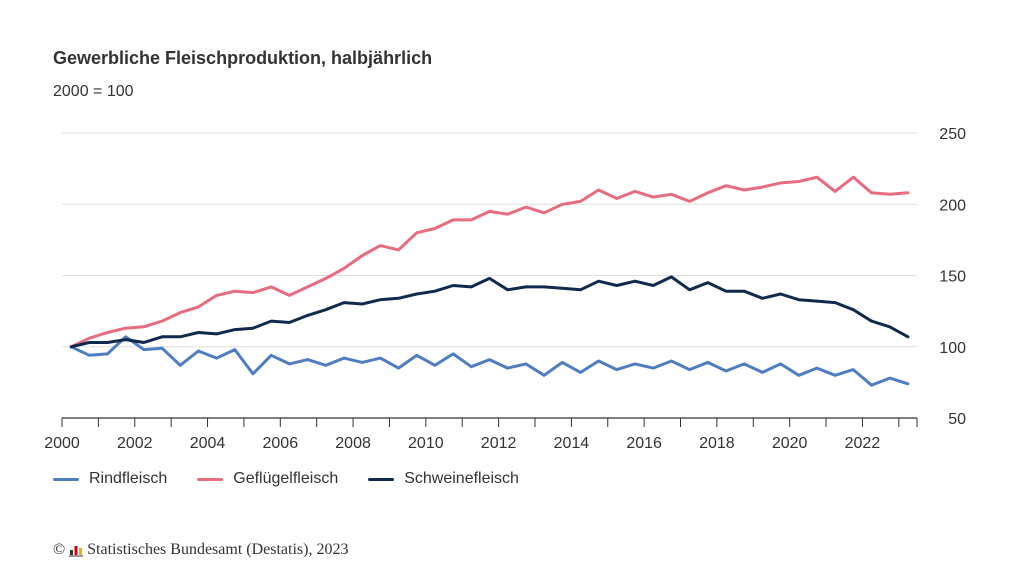 Image resolution: width=1024 pixels, height=576 pixels. What do you see at coordinates (426, 443) in the screenshot?
I see `x-tick-label-2010: 2010` at bounding box center [426, 443].